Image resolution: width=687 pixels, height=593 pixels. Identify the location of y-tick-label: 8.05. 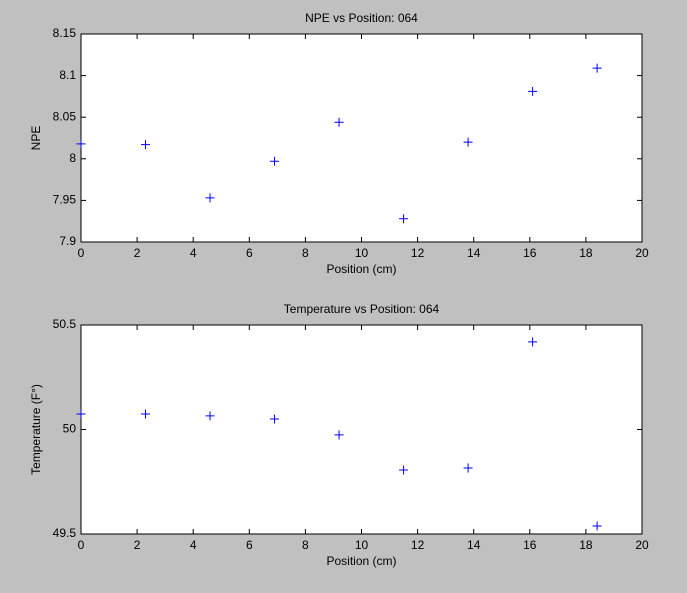
(65, 116).